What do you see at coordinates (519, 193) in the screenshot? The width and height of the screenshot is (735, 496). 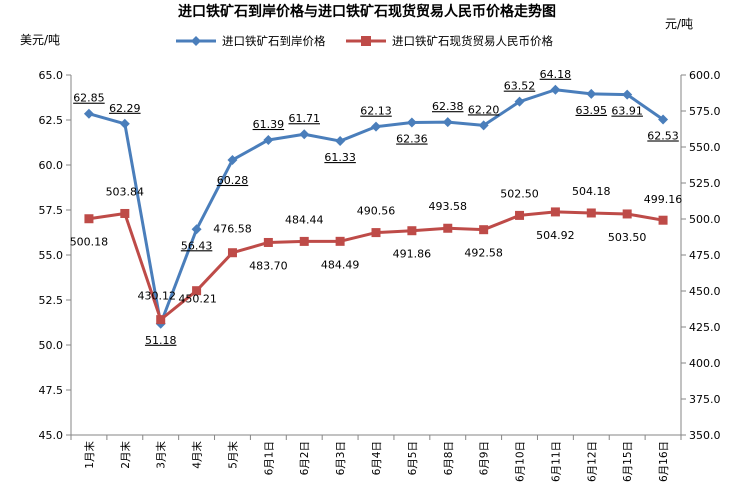 I see `data-label-series-2: 502.50` at bounding box center [519, 193].